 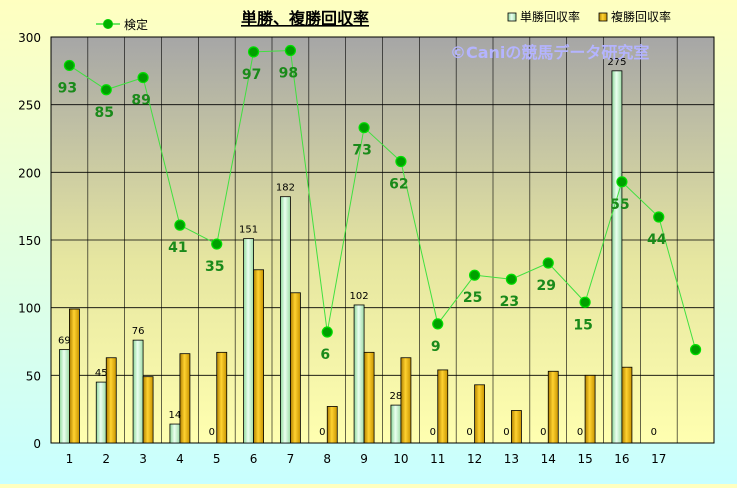 What do you see at coordinates (548, 459) in the screenshot?
I see `x-tick-label: 14` at bounding box center [548, 459].